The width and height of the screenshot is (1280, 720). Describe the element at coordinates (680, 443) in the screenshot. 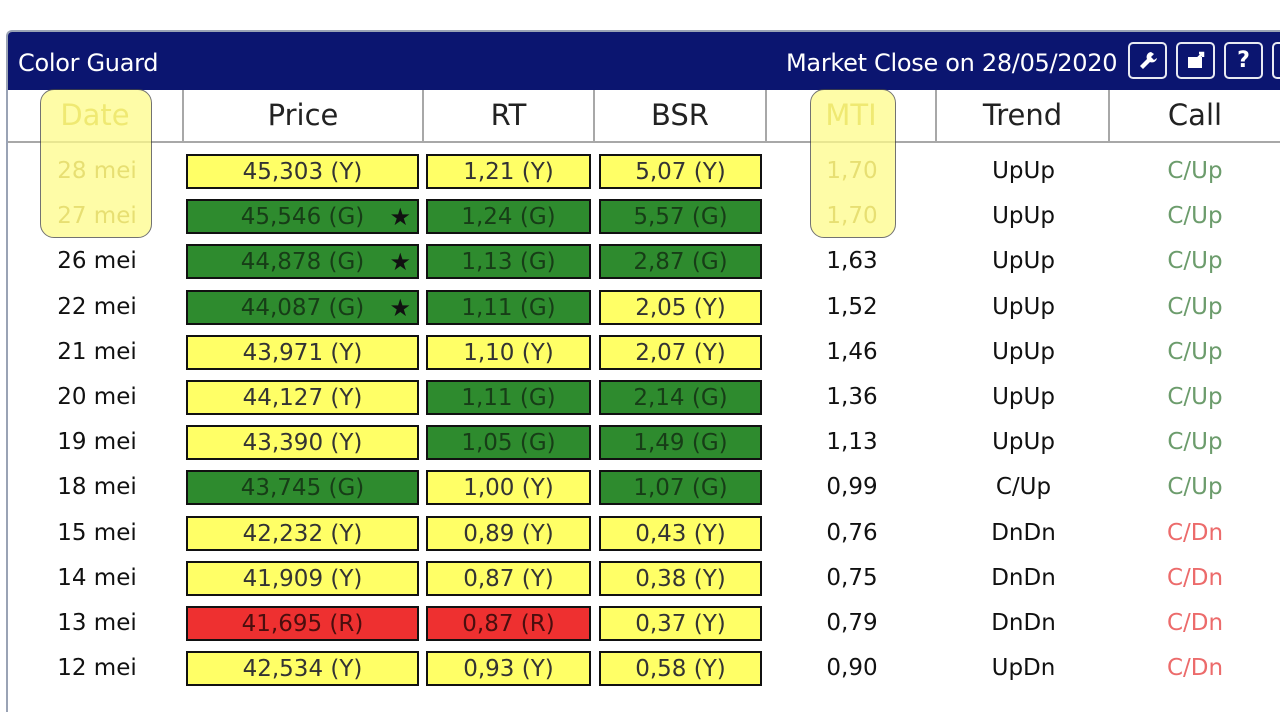

I see `bsr-cell: 1,49 (G)` at that location.